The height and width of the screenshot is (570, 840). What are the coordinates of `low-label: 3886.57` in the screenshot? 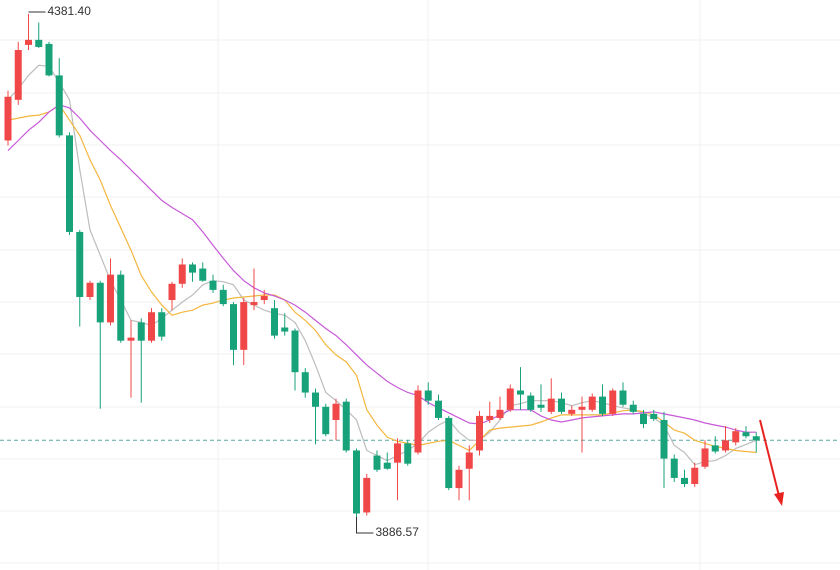 It's located at (398, 532).